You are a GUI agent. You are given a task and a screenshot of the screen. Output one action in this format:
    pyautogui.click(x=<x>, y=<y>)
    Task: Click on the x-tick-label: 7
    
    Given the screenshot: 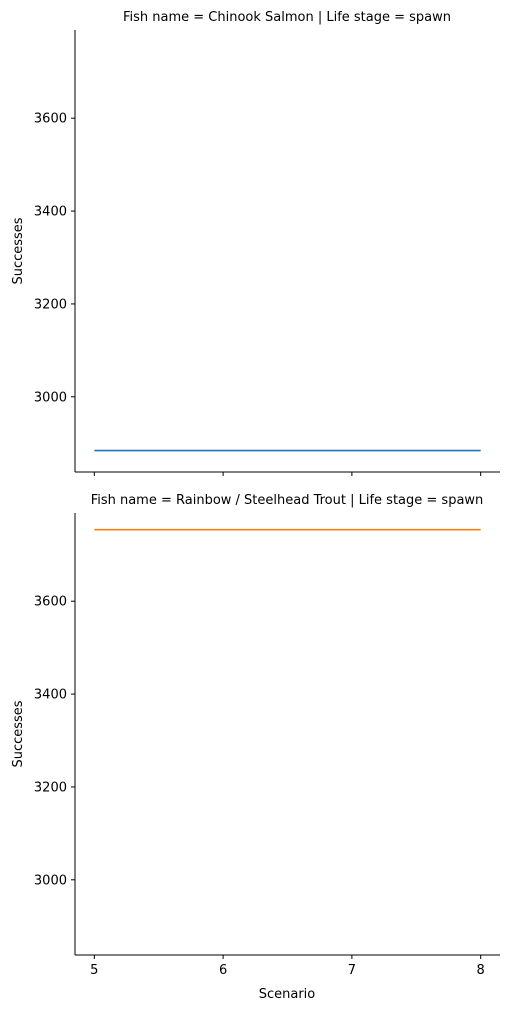 What is the action you would take?
    pyautogui.click(x=352, y=970)
    